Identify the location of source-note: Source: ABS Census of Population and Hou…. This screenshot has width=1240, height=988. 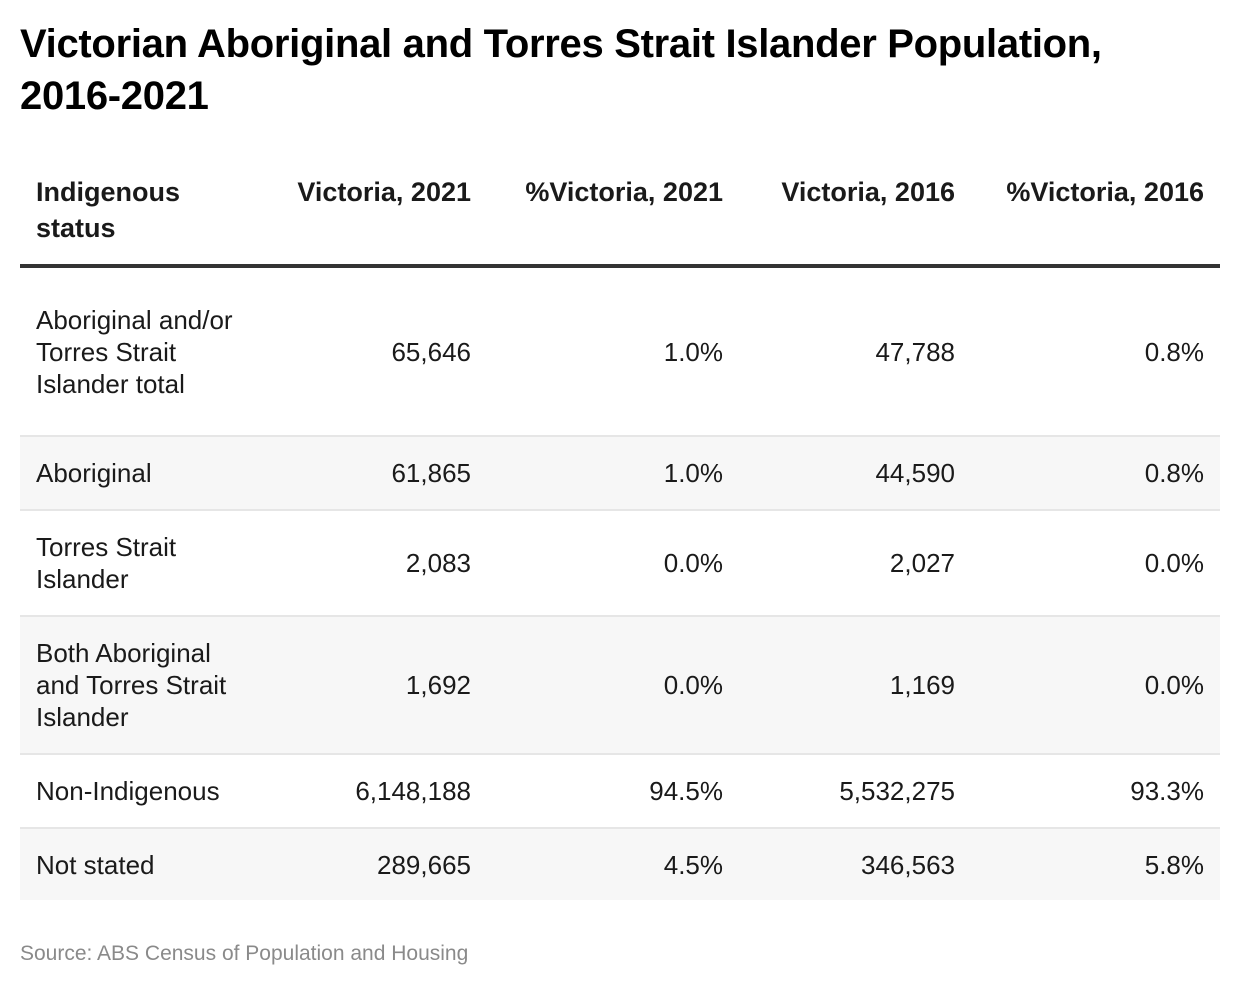
(244, 953).